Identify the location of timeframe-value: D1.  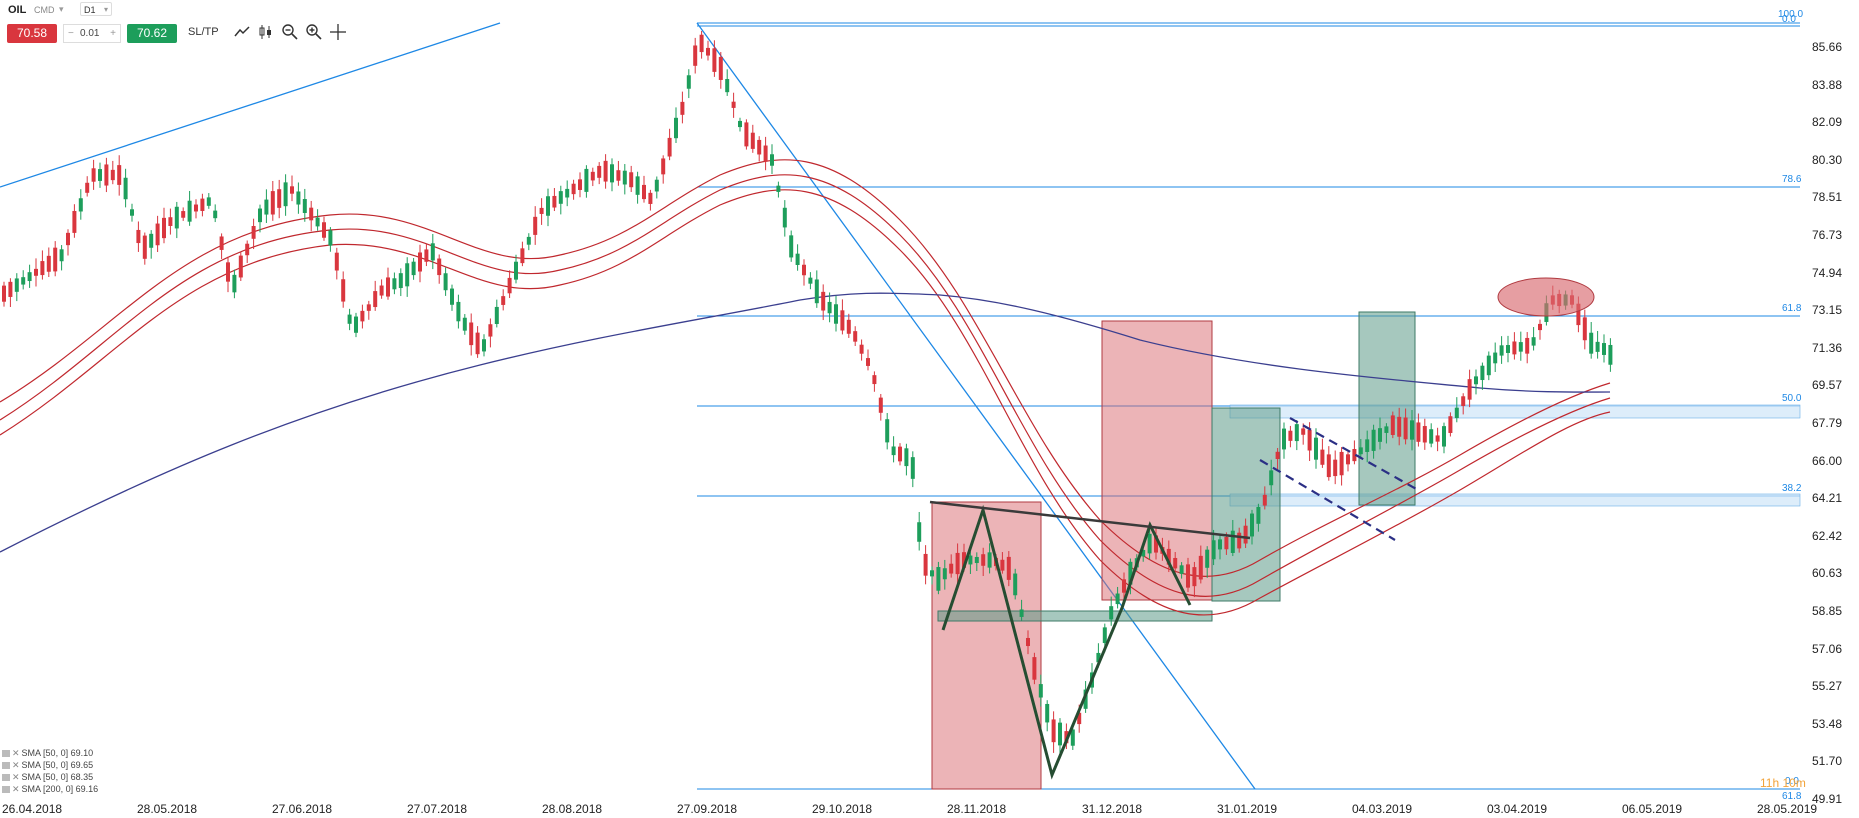
(90, 10).